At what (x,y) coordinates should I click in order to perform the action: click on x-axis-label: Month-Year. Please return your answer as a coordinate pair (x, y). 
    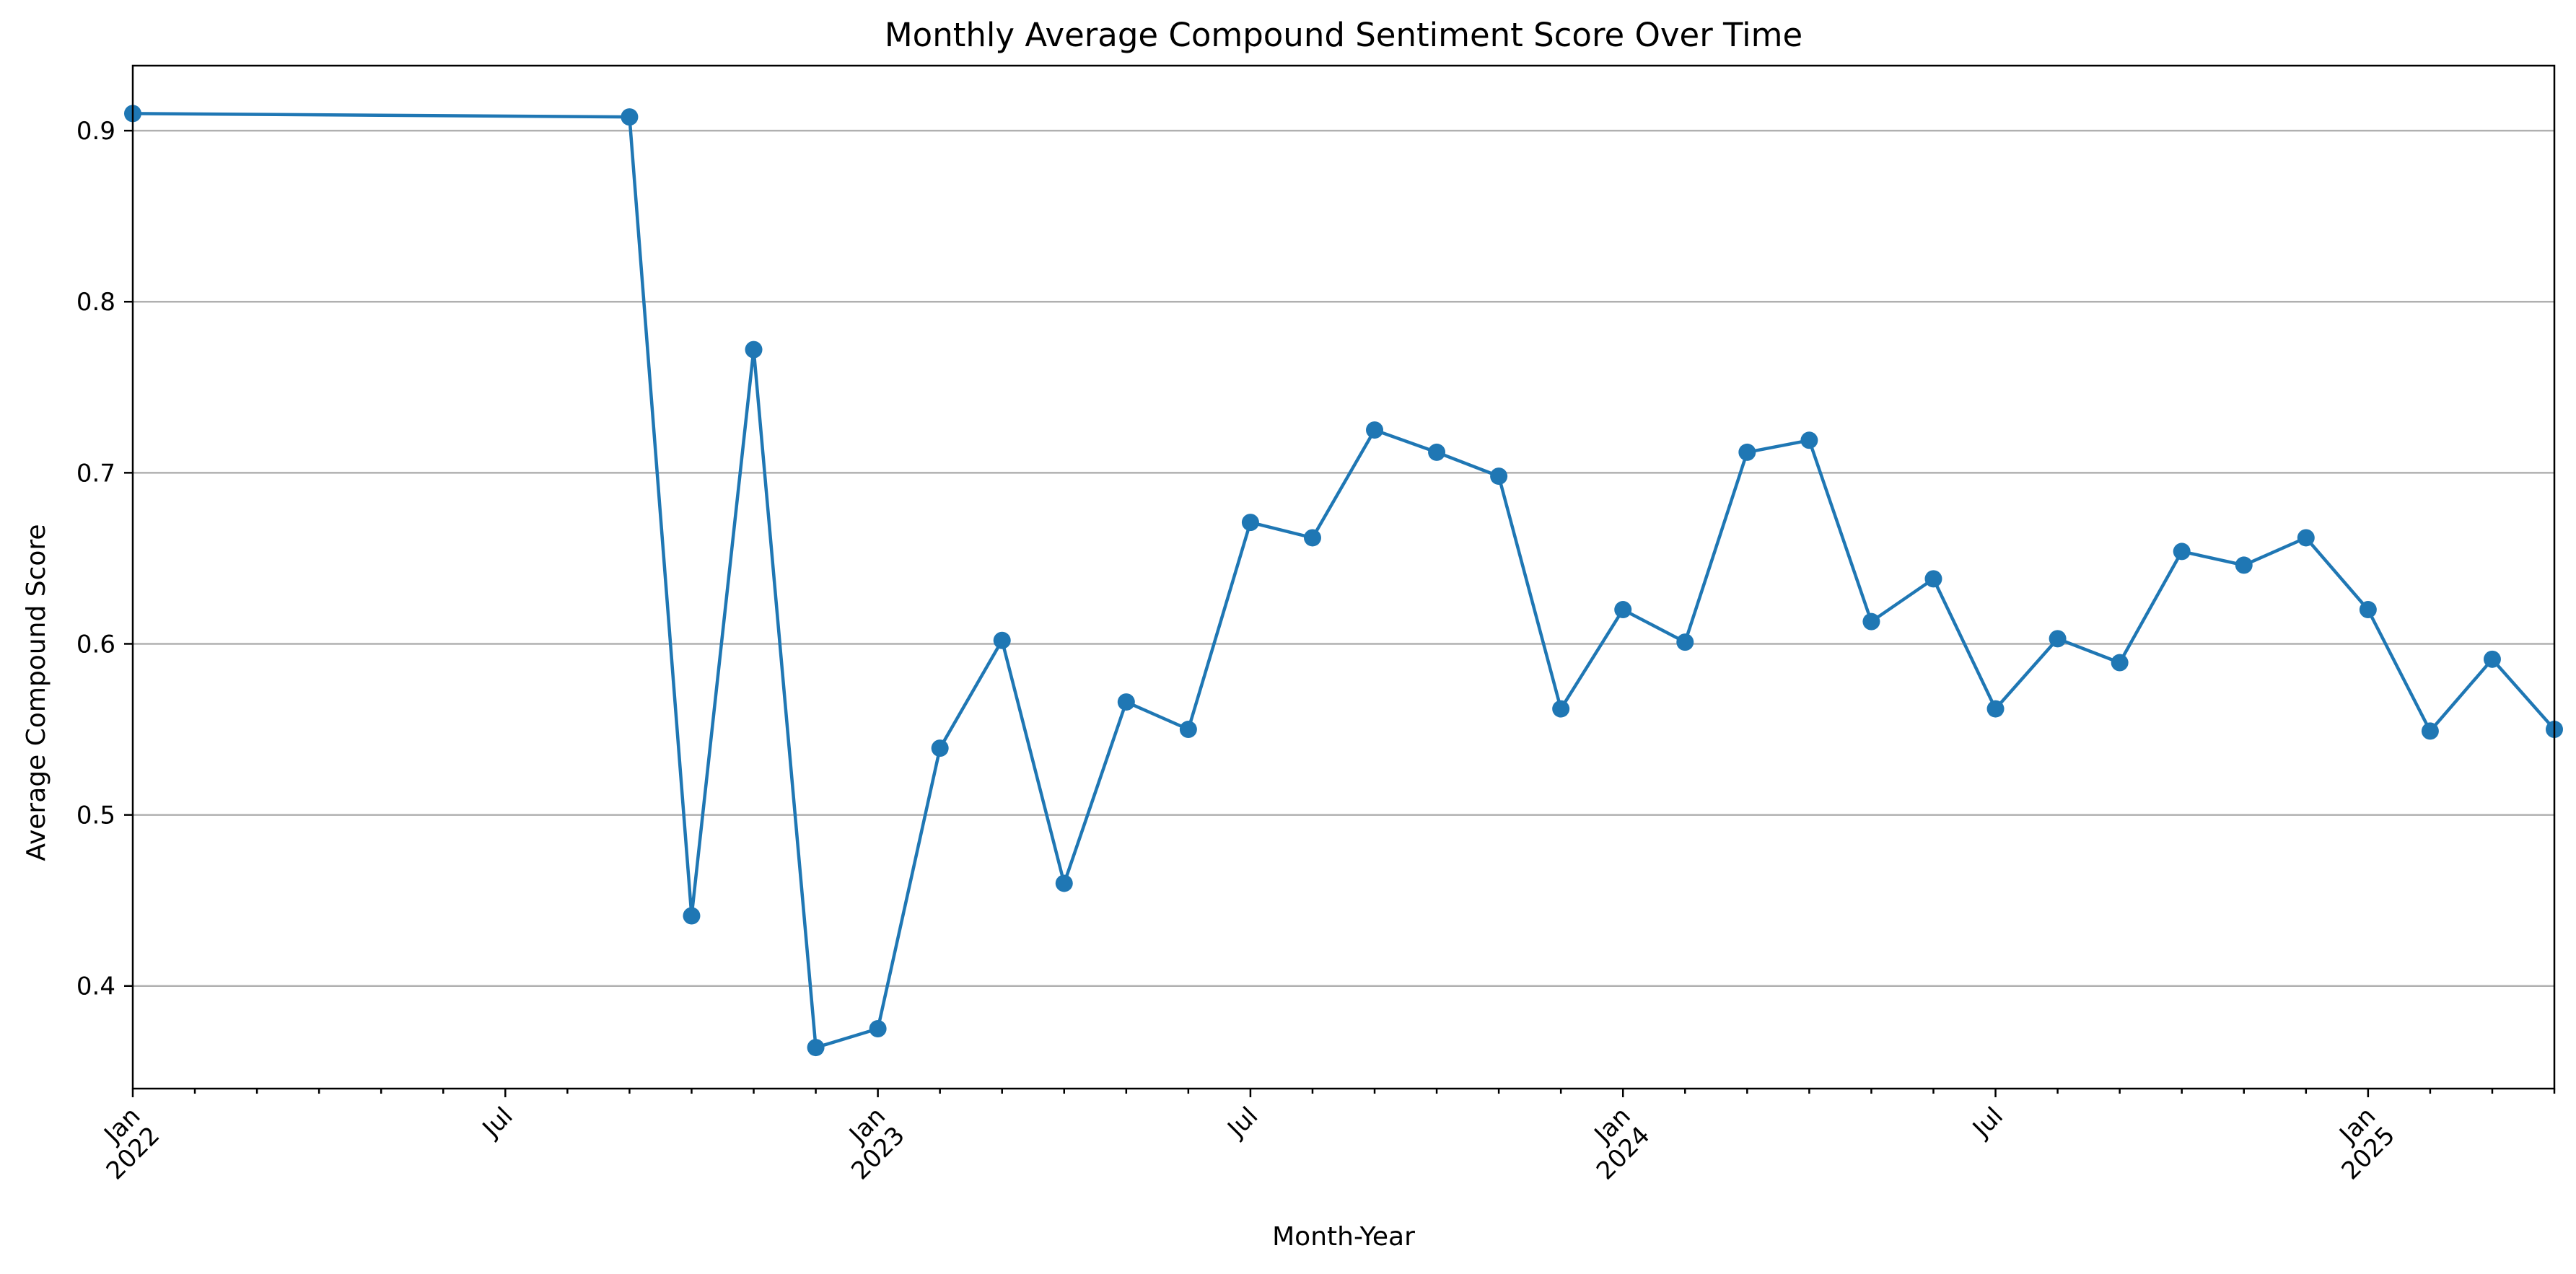
    Looking at the image, I should click on (1343, 1237).